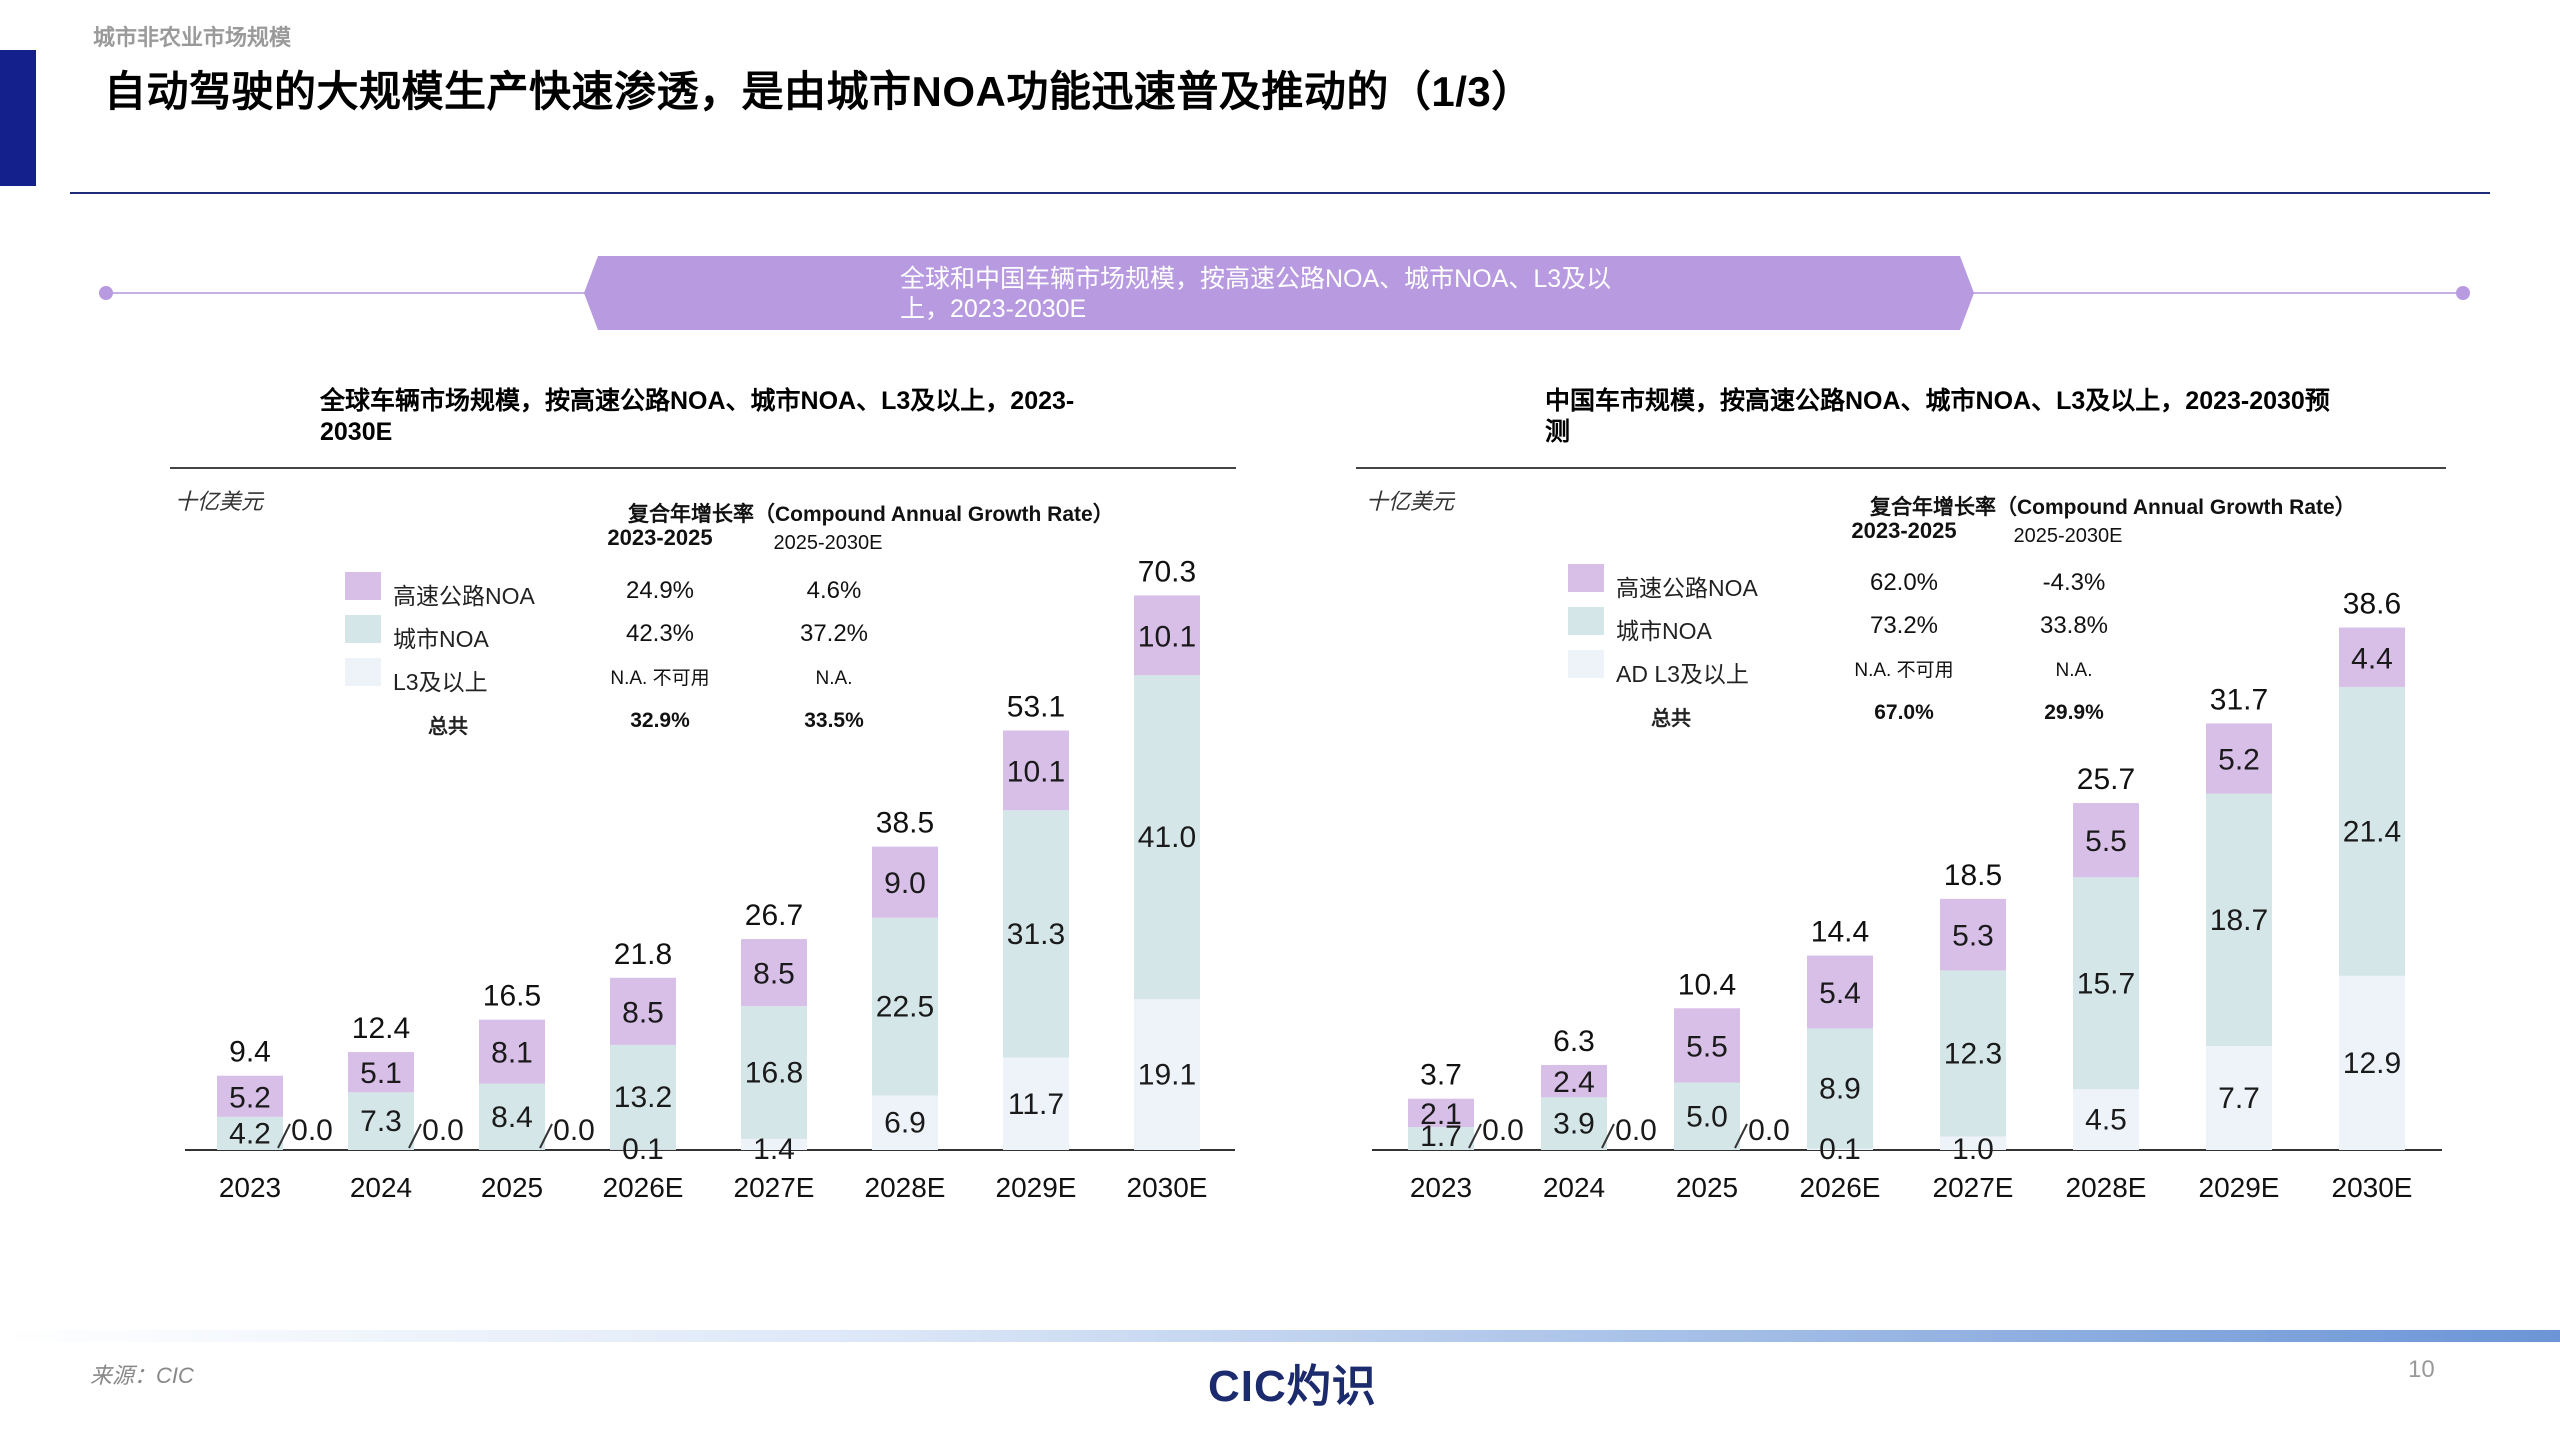  Describe the element at coordinates (1903, 530) in the screenshot. I see `cagr-period: 2023-2025` at that location.